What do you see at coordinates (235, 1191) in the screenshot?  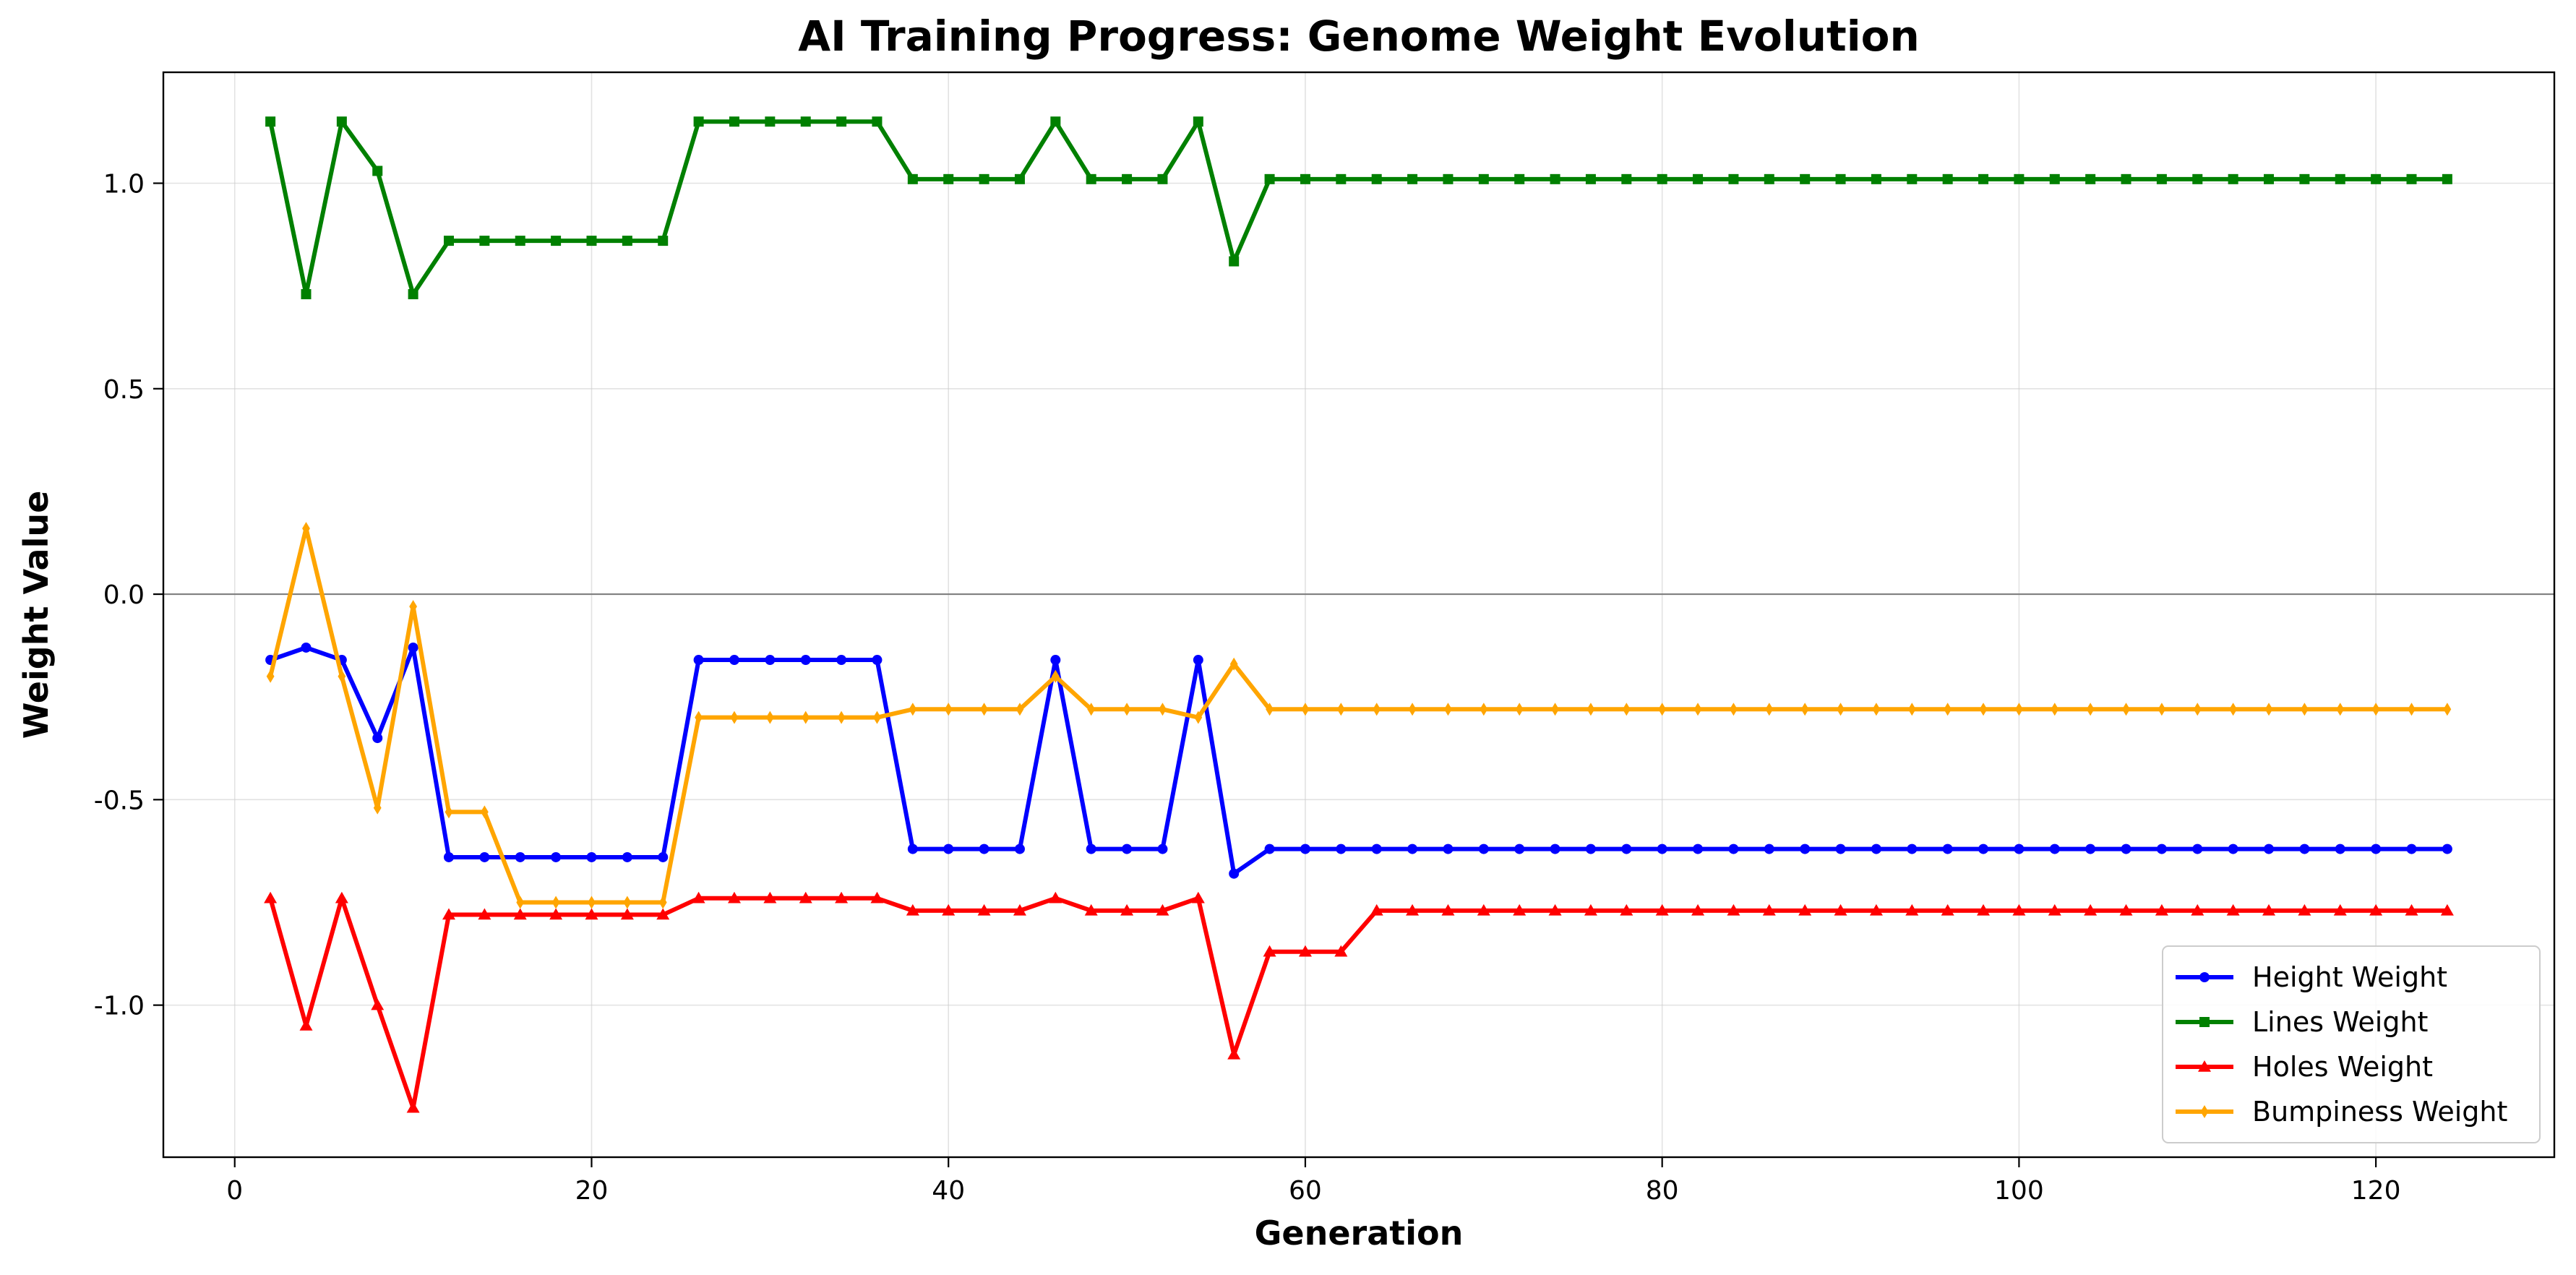 I see `x-tick-label: 0` at bounding box center [235, 1191].